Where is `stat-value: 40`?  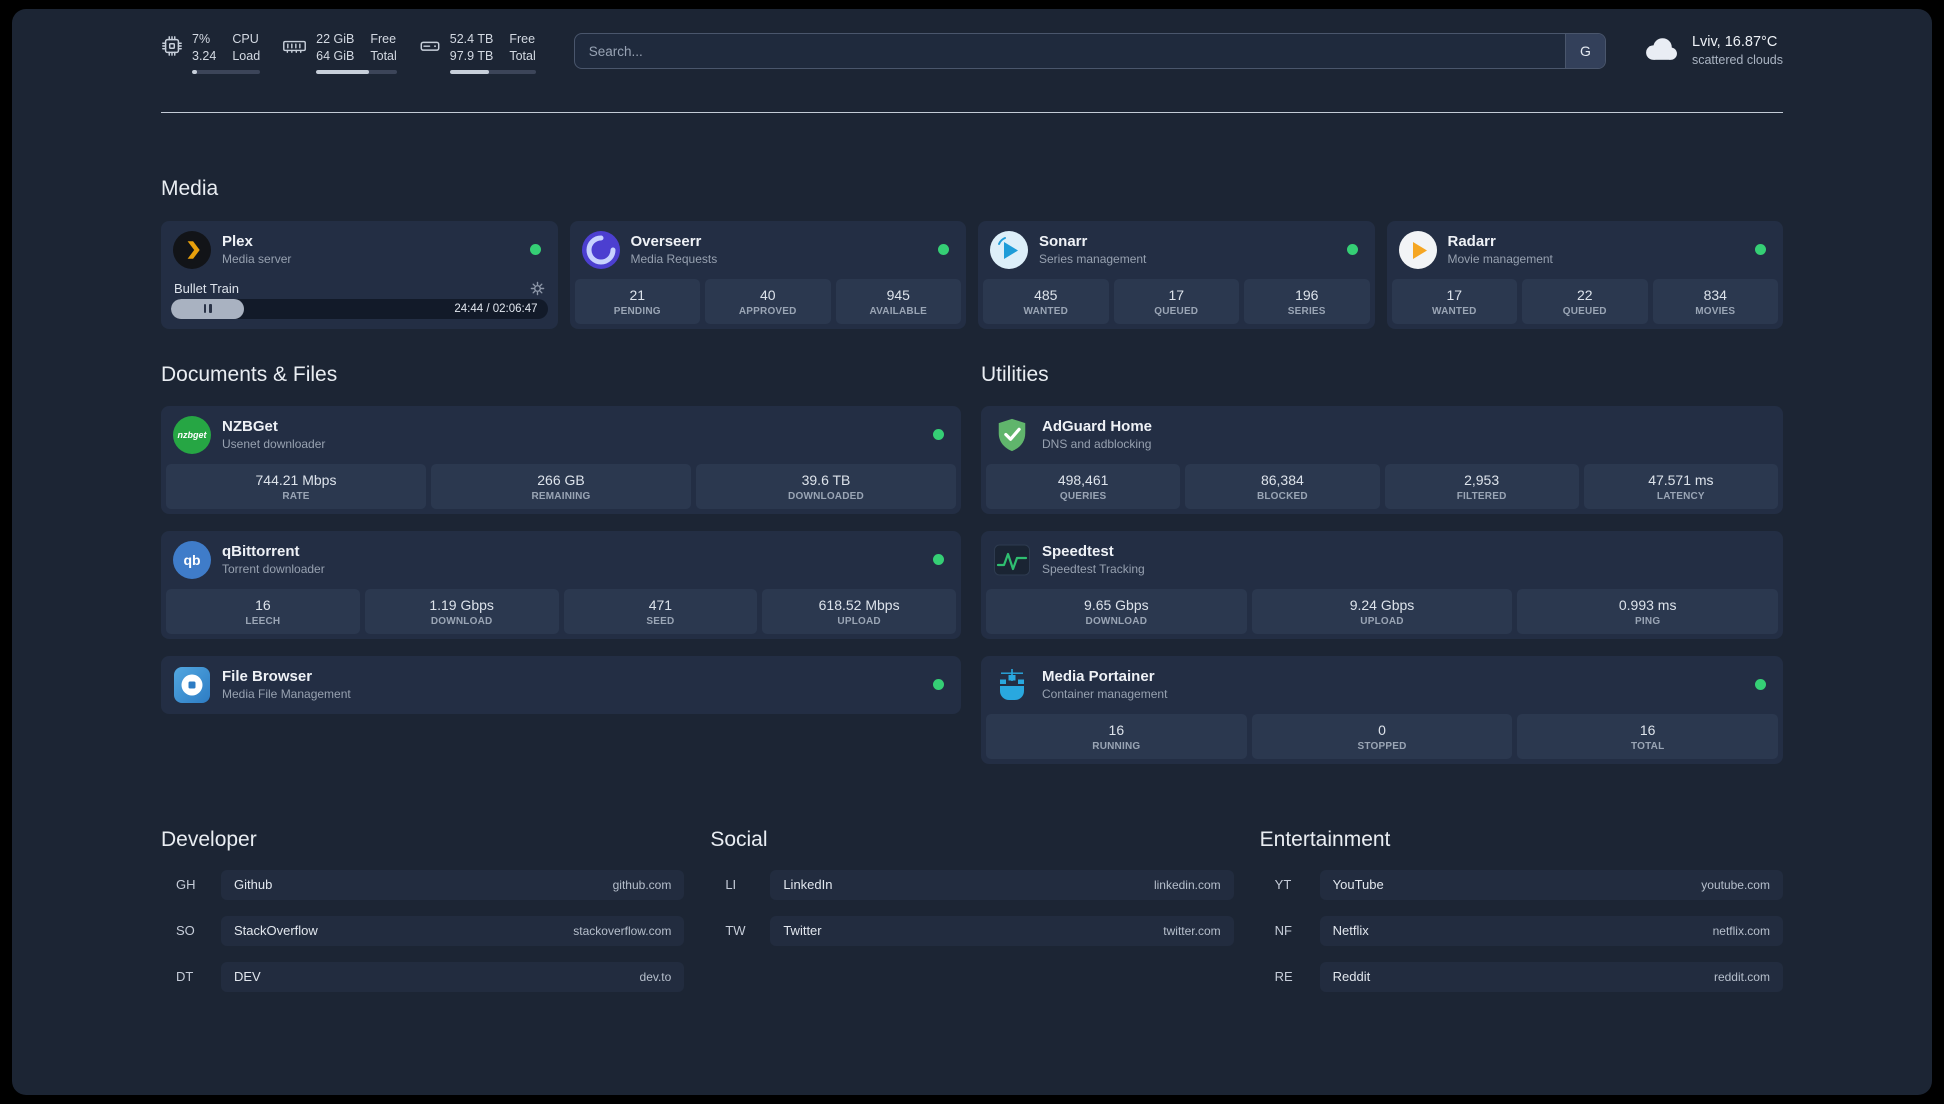
stat-value: 40 is located at coordinates (767, 294).